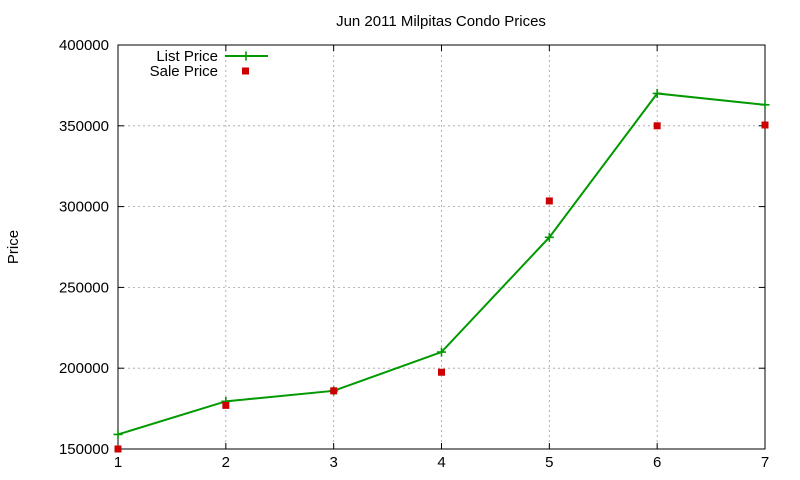  I want to click on legend-label-sale-price: Sale Price, so click(184, 71).